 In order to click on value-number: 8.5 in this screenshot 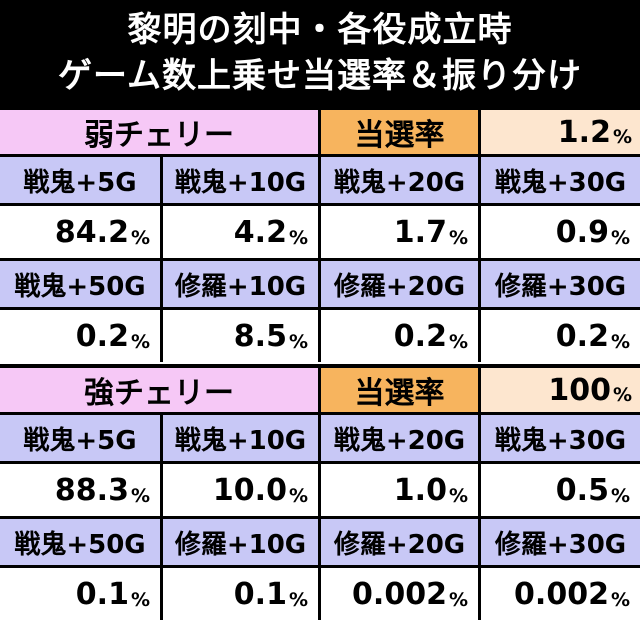, I will do `click(260, 336)`.